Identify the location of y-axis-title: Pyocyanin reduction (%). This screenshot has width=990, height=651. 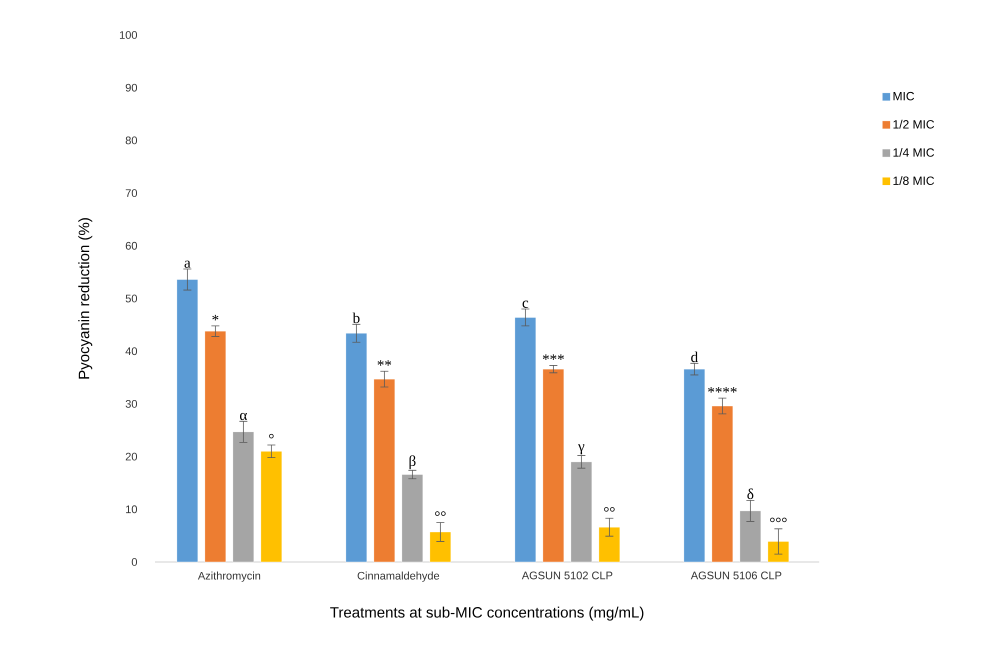
(85, 298).